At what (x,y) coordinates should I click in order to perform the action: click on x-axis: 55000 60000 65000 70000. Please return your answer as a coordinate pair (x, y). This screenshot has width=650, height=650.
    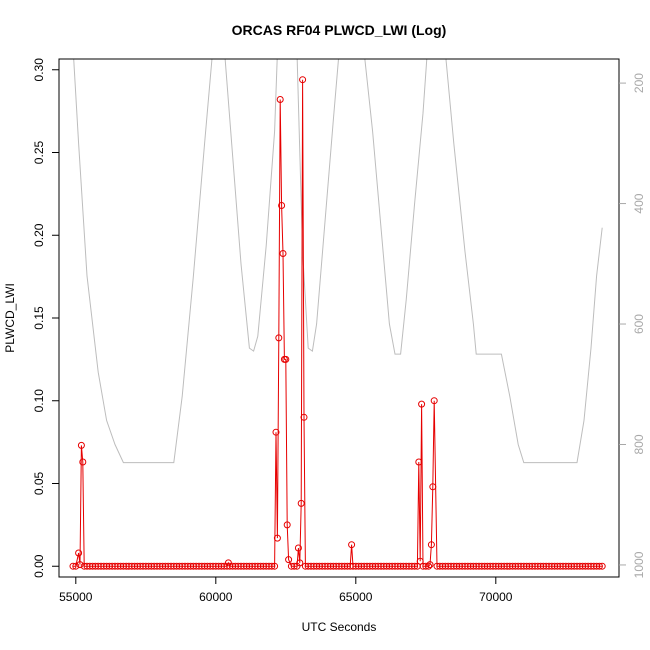
    Looking at the image, I should click on (286, 590).